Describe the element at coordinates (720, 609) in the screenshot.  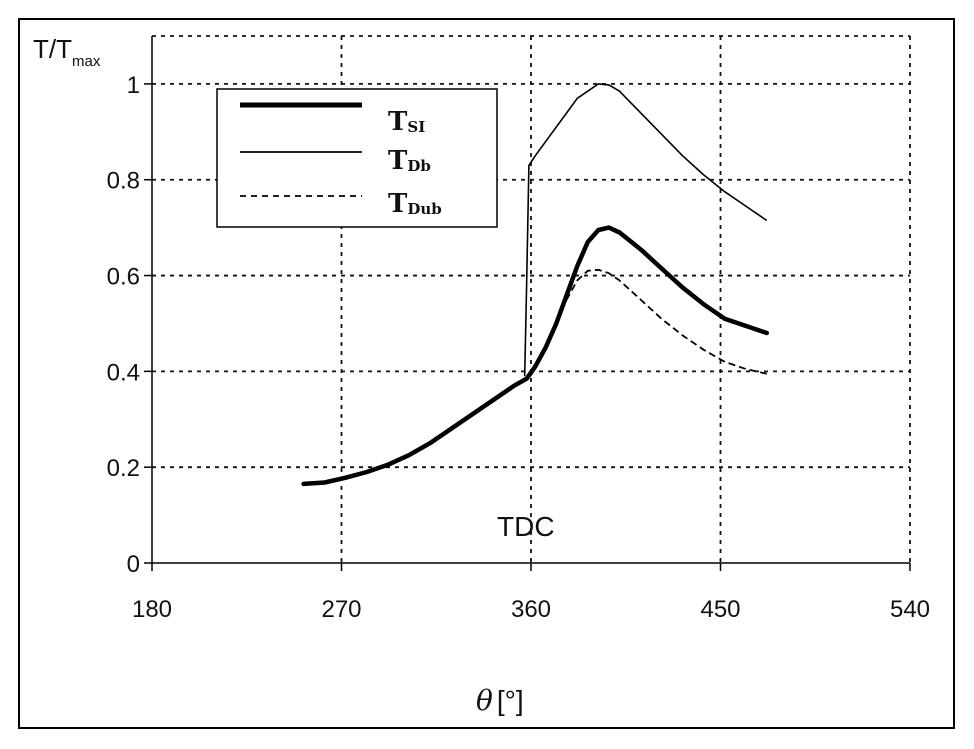
I see `x-tick-label: 450` at that location.